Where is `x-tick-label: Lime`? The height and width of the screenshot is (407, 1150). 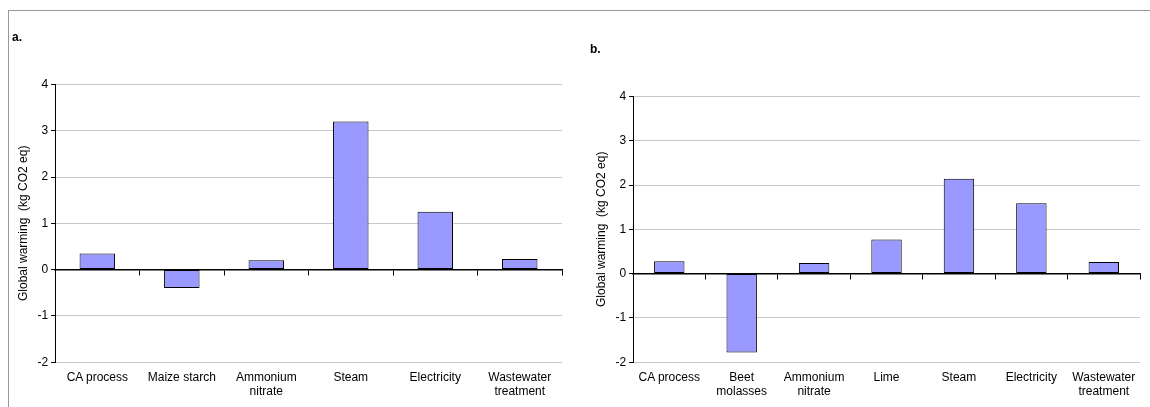 x-tick-label: Lime is located at coordinates (886, 376).